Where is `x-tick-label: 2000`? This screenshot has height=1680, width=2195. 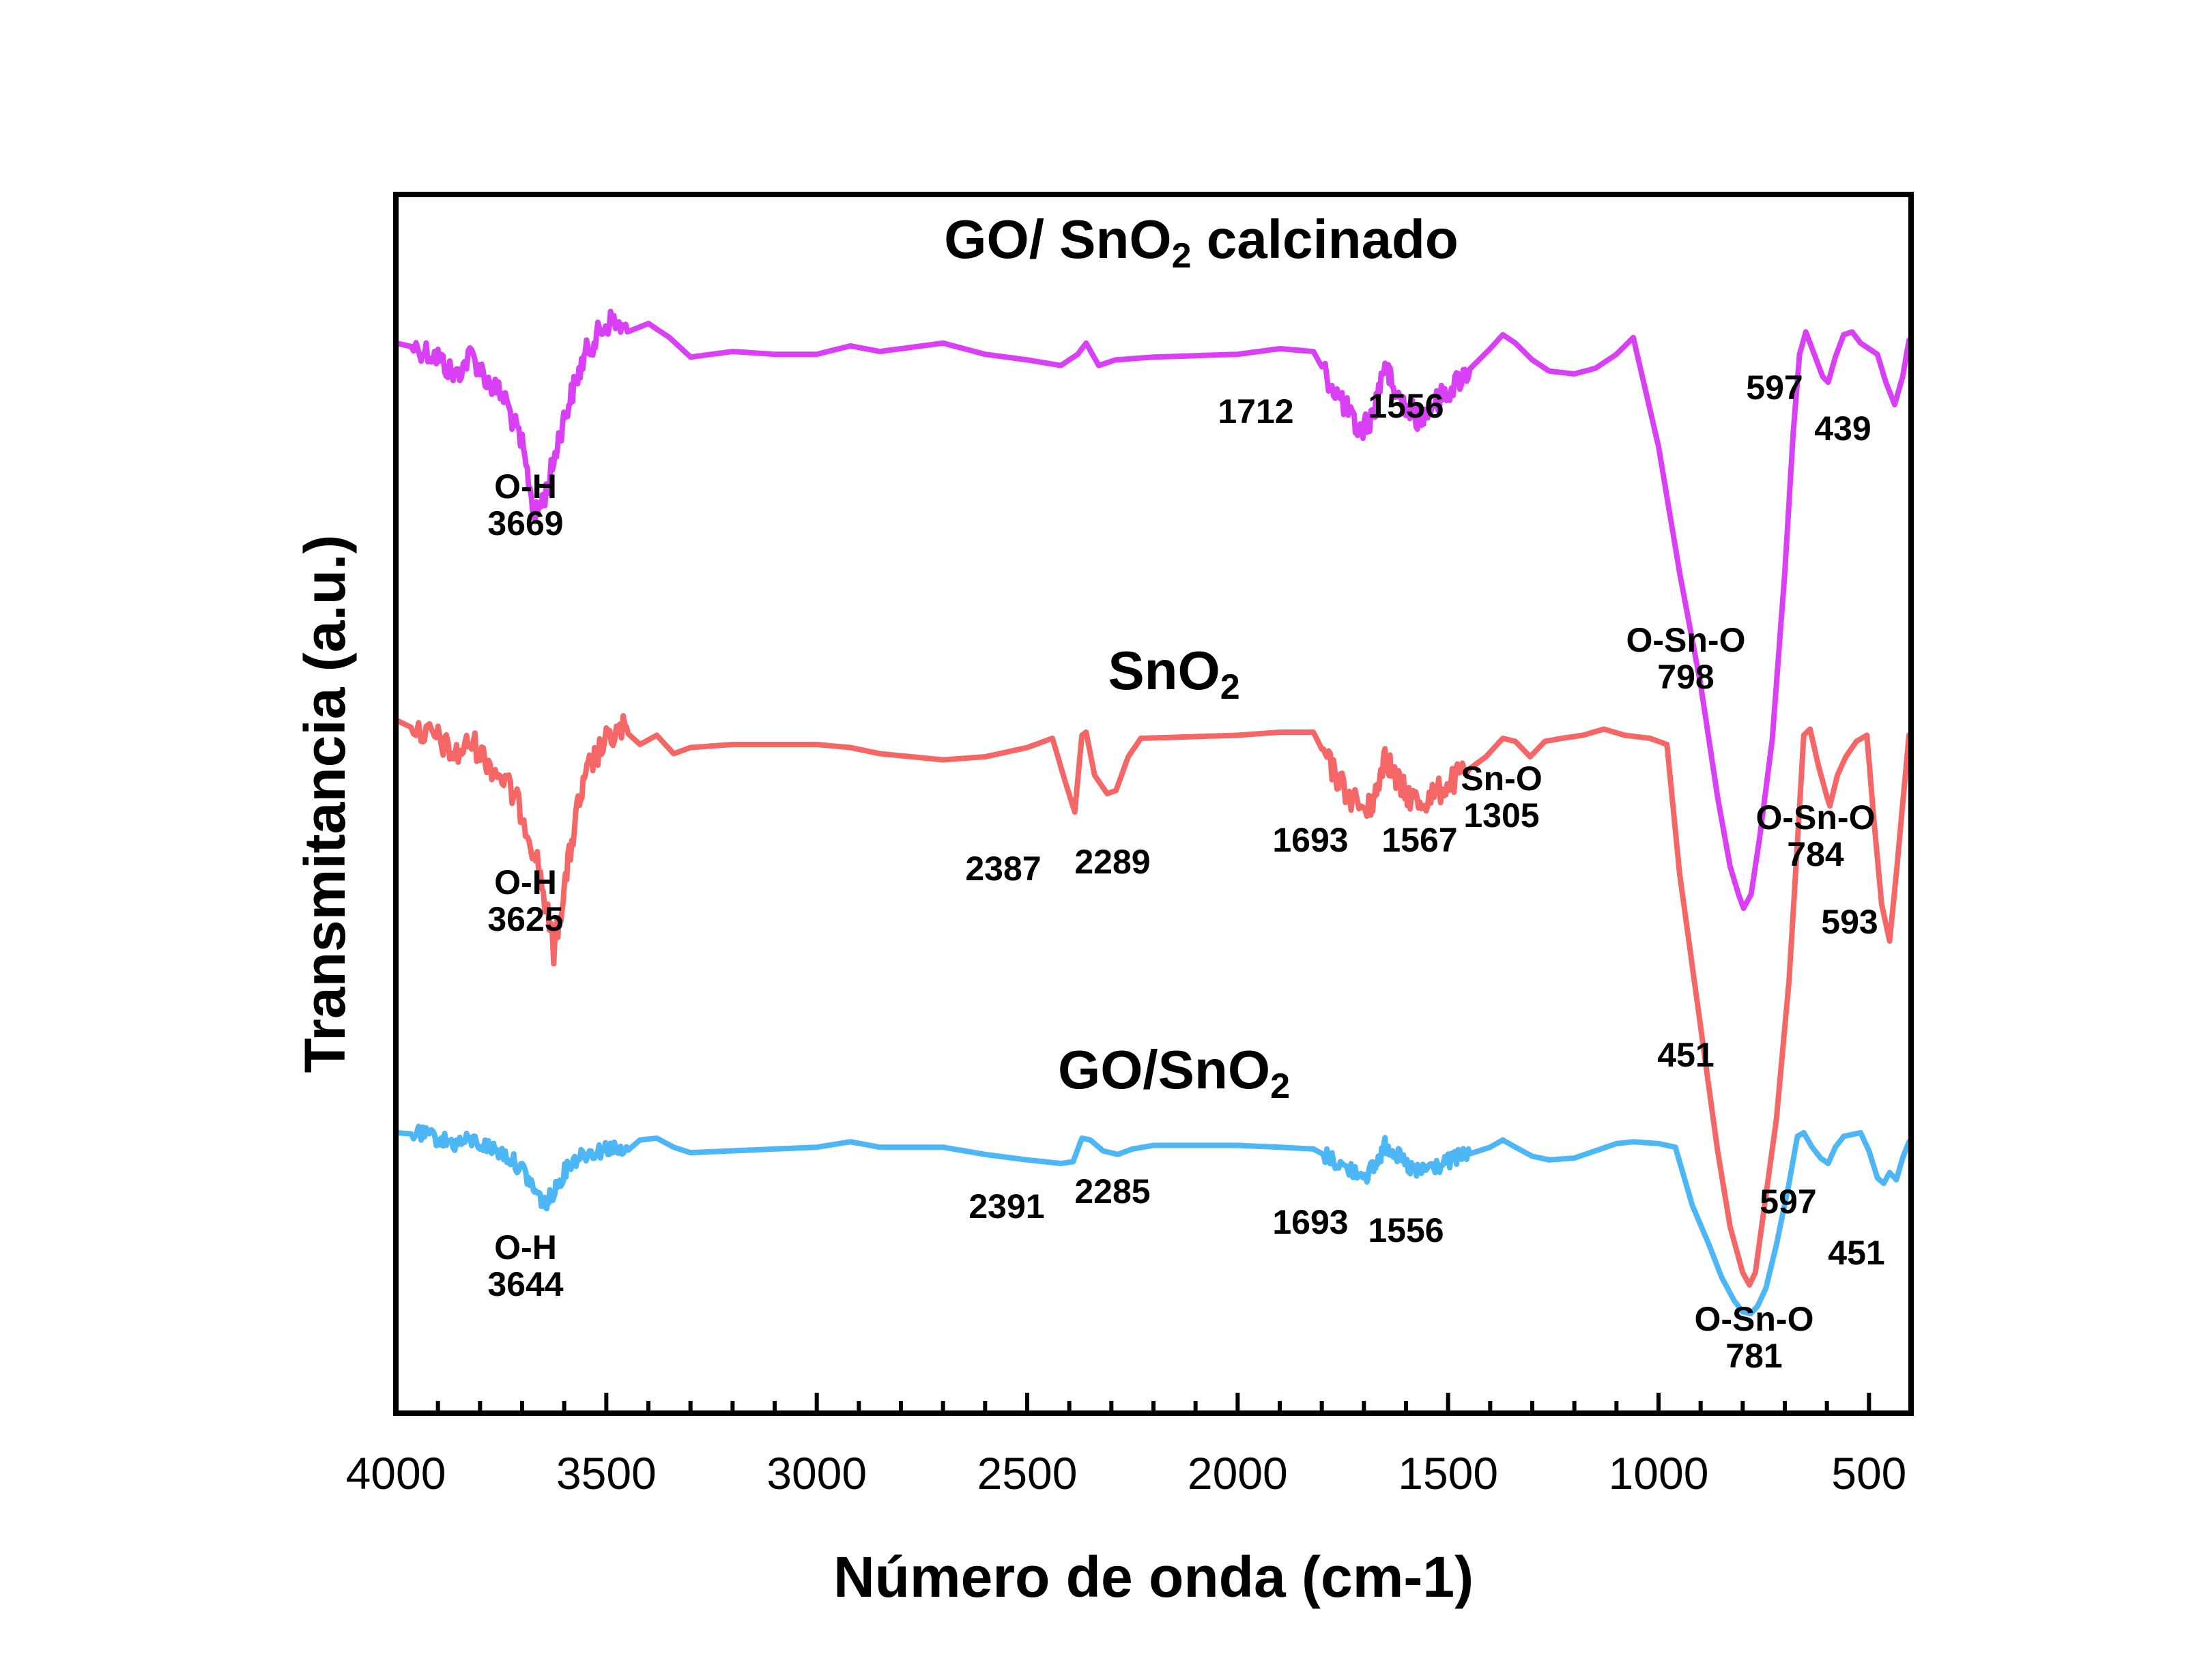
x-tick-label: 2000 is located at coordinates (1238, 1473).